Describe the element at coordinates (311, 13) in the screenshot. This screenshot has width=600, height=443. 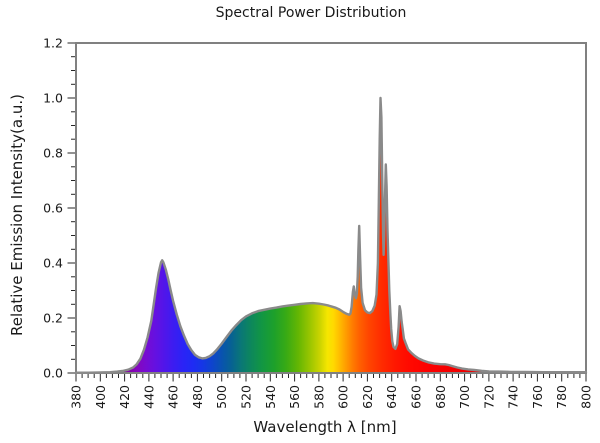
I see `chart-title: Spectral Power Distribution` at that location.